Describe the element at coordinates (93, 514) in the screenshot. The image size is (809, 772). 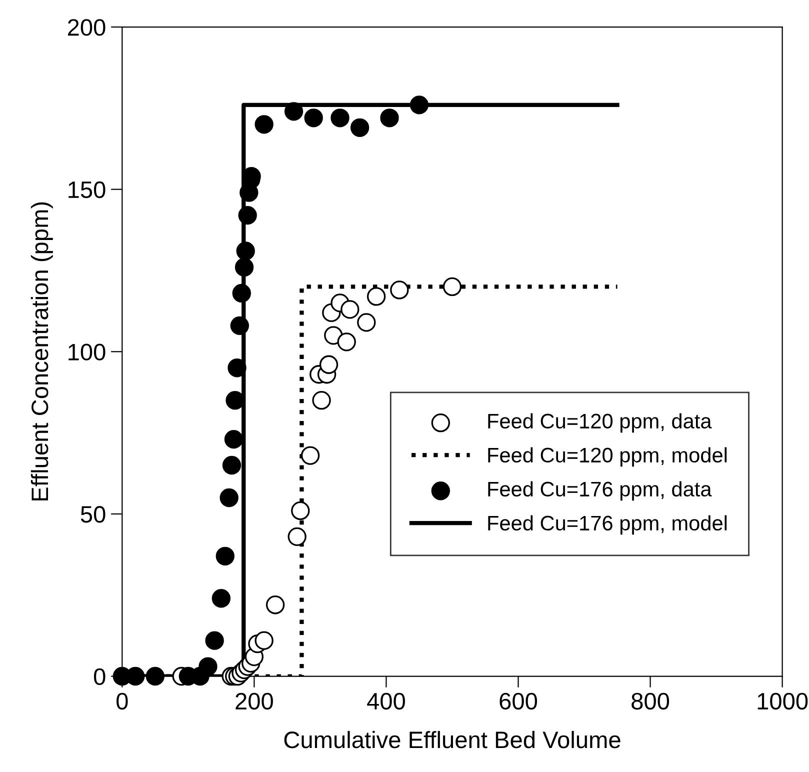
I see `y-tick-label: 50` at that location.